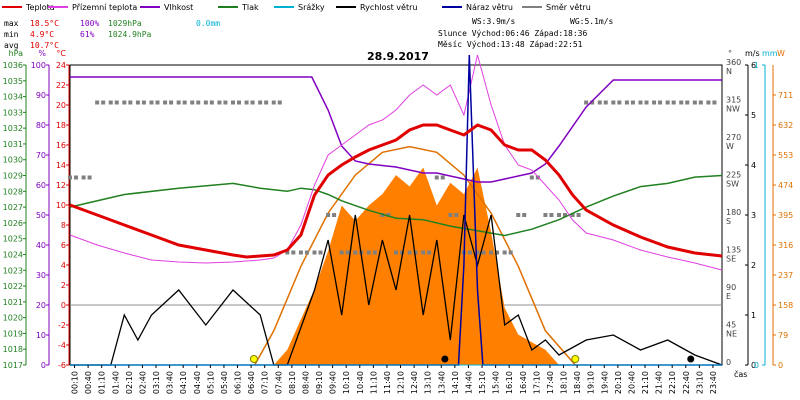 This screenshot has width=800, height=400. What do you see at coordinates (224, 382) in the screenshot?
I see `x-tick-label-11: 05:40` at bounding box center [224, 382].